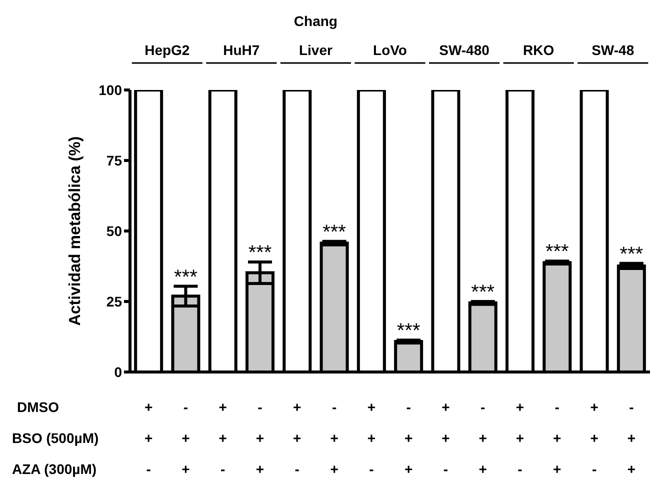  What do you see at coordinates (613, 50) in the screenshot?
I see `text: SW-48` at bounding box center [613, 50].